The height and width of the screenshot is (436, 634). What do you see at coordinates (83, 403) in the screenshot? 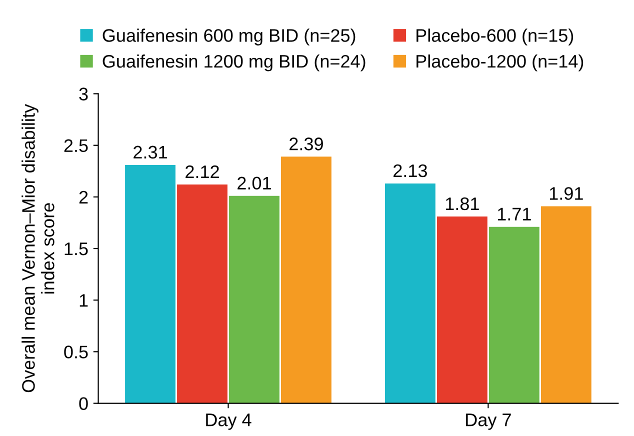
I see `y-tick-label: 0` at bounding box center [83, 403].